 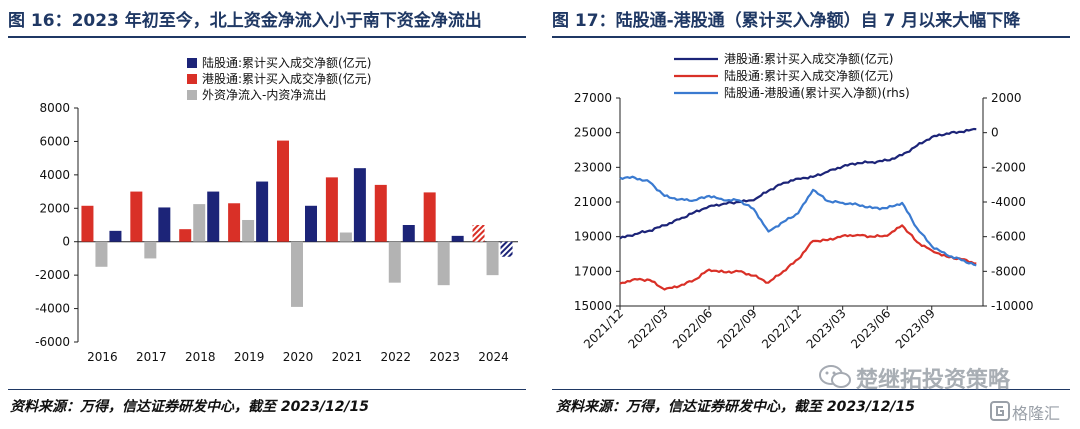 What do you see at coordinates (1008, 237) in the screenshot?
I see `line-right-tick-label: -6000` at bounding box center [1008, 237].